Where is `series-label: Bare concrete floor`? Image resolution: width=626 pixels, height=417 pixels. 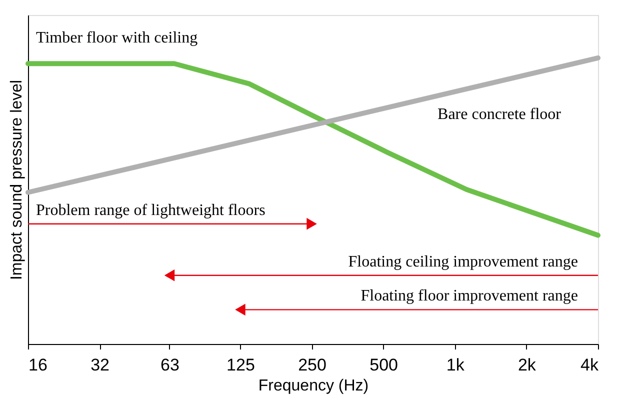
series-label: Bare concrete floor is located at coordinates (500, 114).